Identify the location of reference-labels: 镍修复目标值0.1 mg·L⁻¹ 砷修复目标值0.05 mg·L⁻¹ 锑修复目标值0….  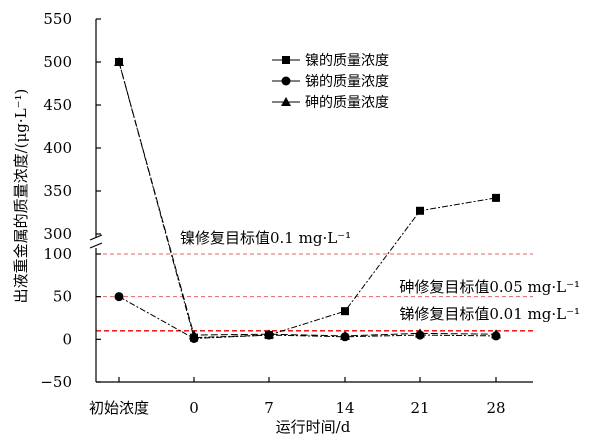
(380, 276).